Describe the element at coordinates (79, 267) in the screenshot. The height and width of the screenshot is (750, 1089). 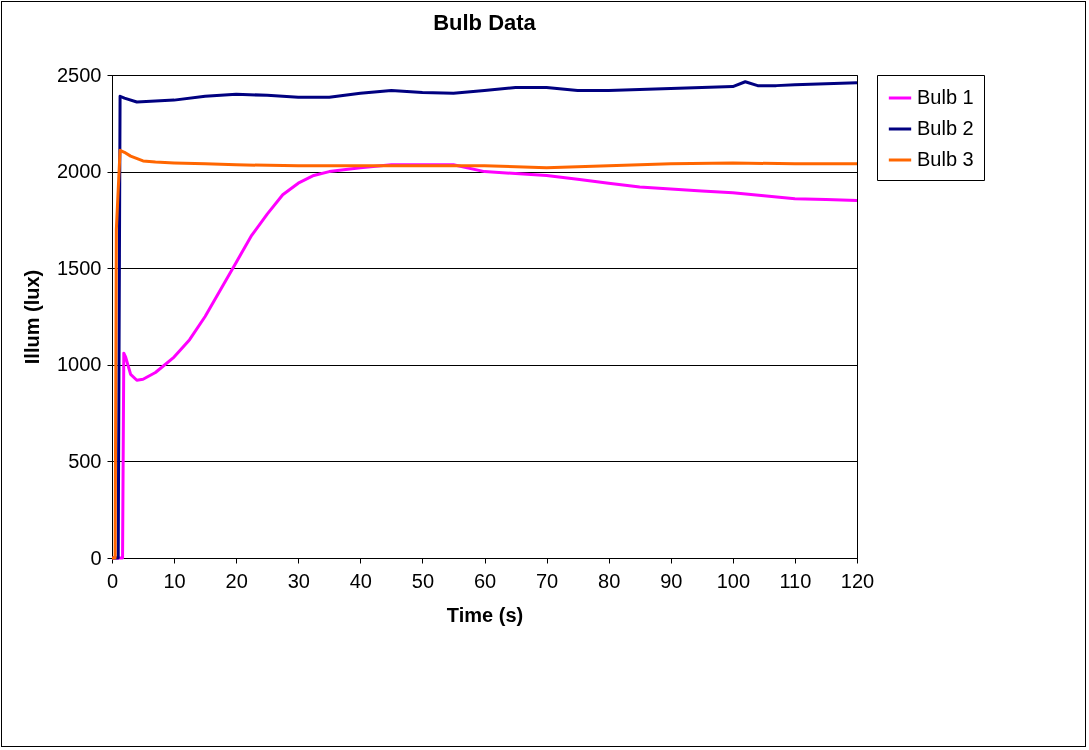
I see `y-tick-label: 1500` at that location.